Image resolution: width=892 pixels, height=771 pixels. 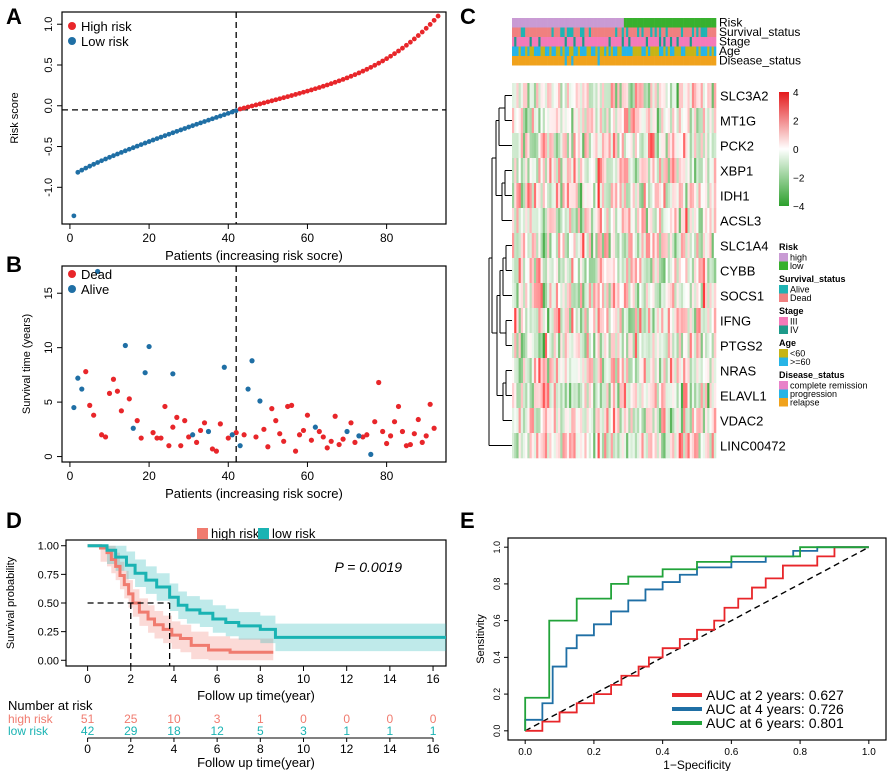 What do you see at coordinates (433, 679) in the screenshot?
I see `x-tick-label: 16` at bounding box center [433, 679].